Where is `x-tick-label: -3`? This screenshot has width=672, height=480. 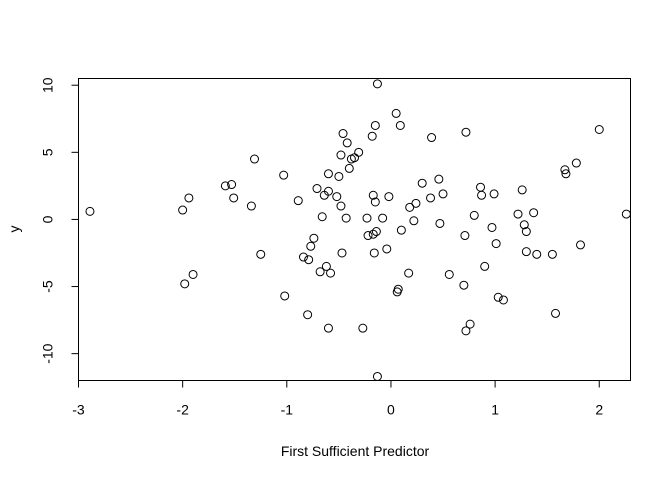
x-tick-label: -3 is located at coordinates (78, 410).